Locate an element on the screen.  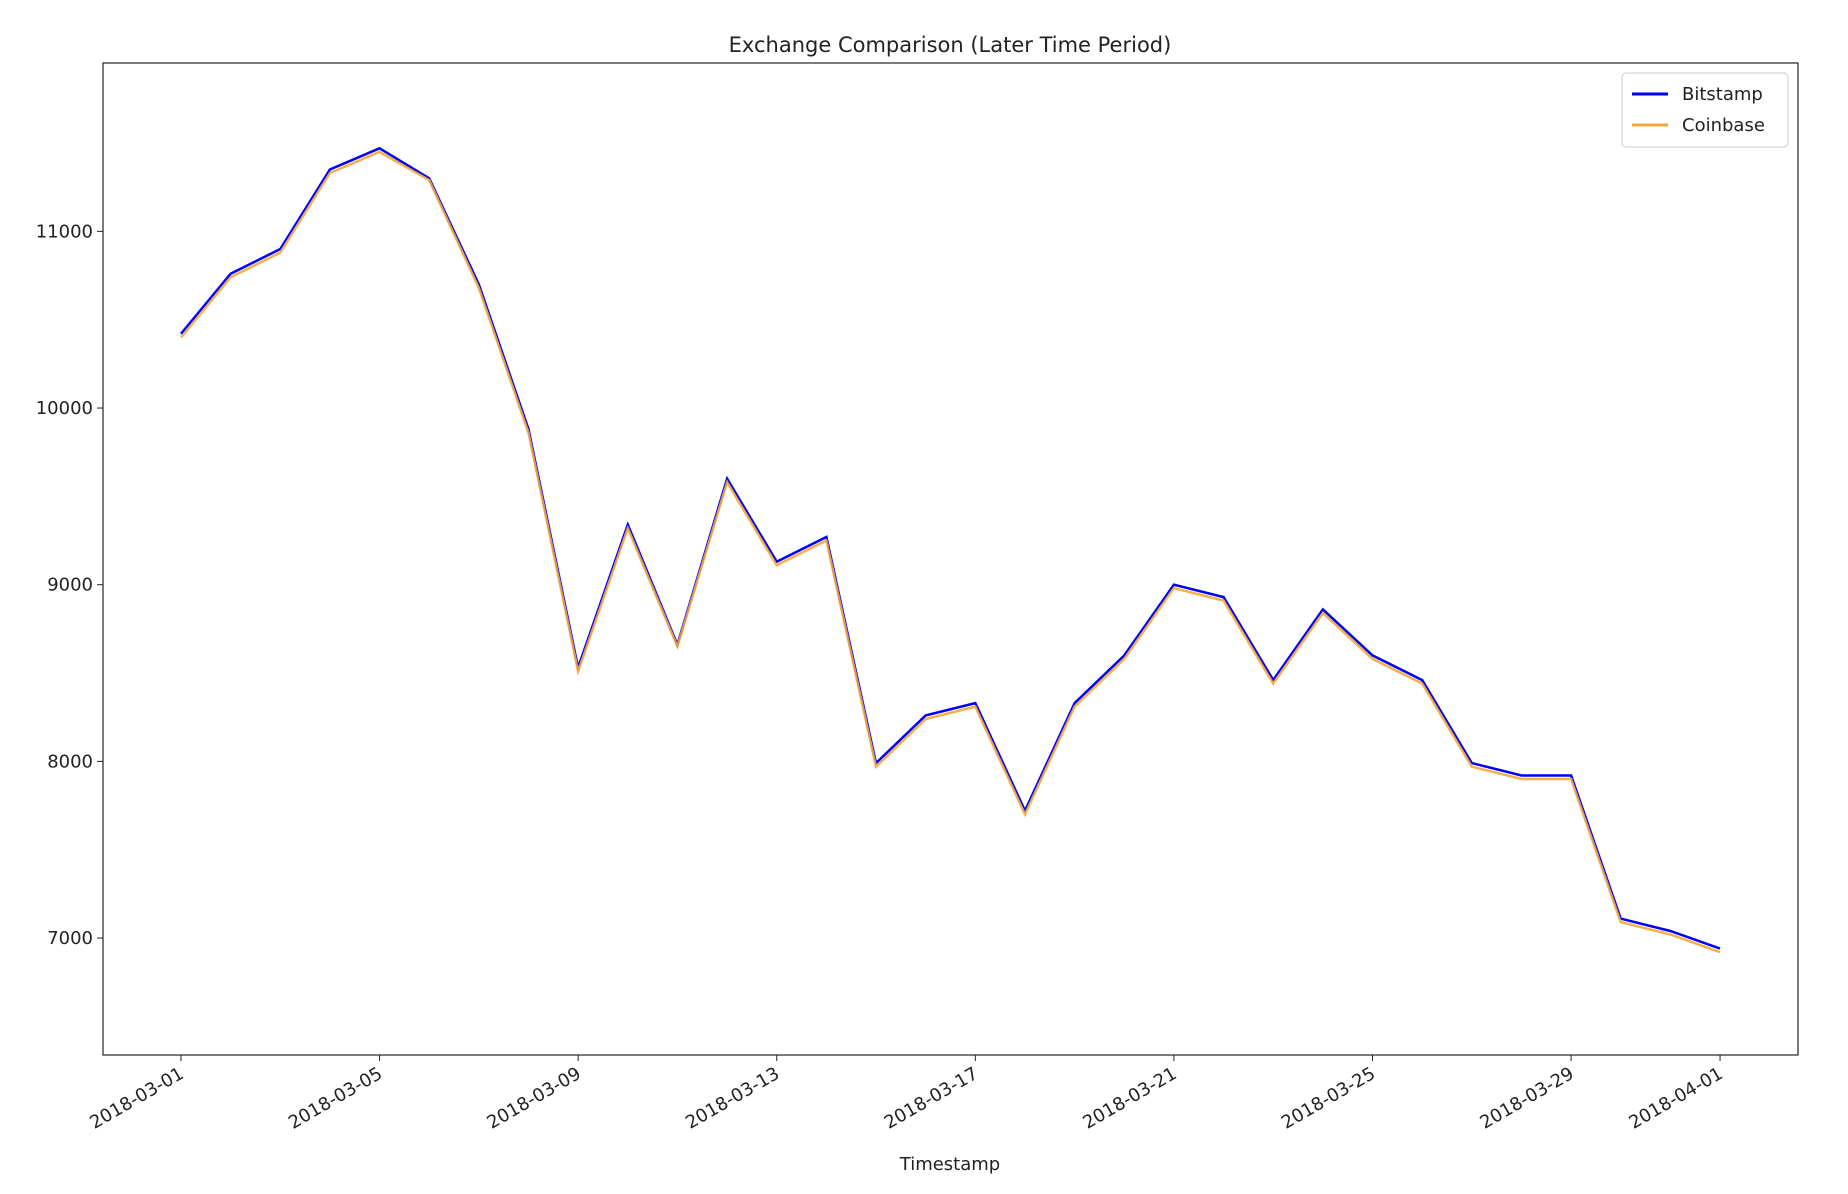
chart-title: Exchange Comparison (Later Time Period) is located at coordinates (950, 45).